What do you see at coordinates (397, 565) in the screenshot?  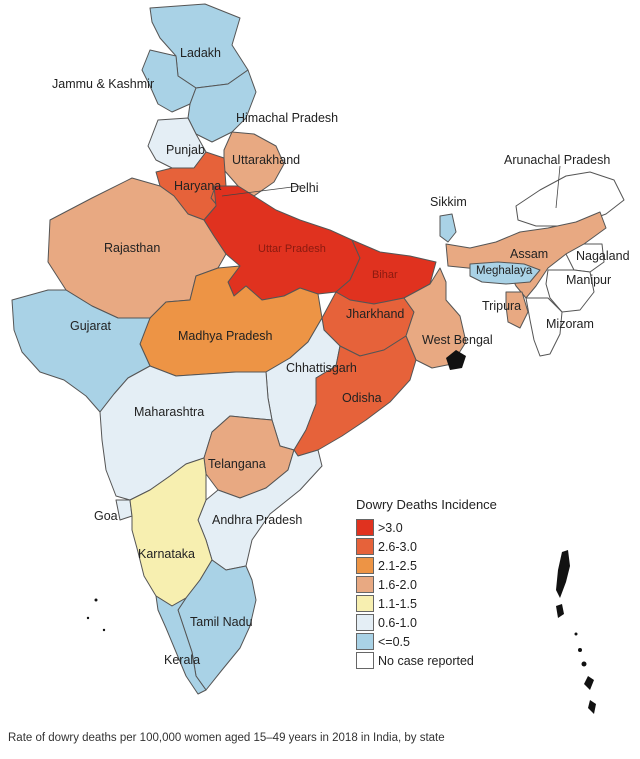 I see `legend-label: 2.1-2.5` at bounding box center [397, 565].